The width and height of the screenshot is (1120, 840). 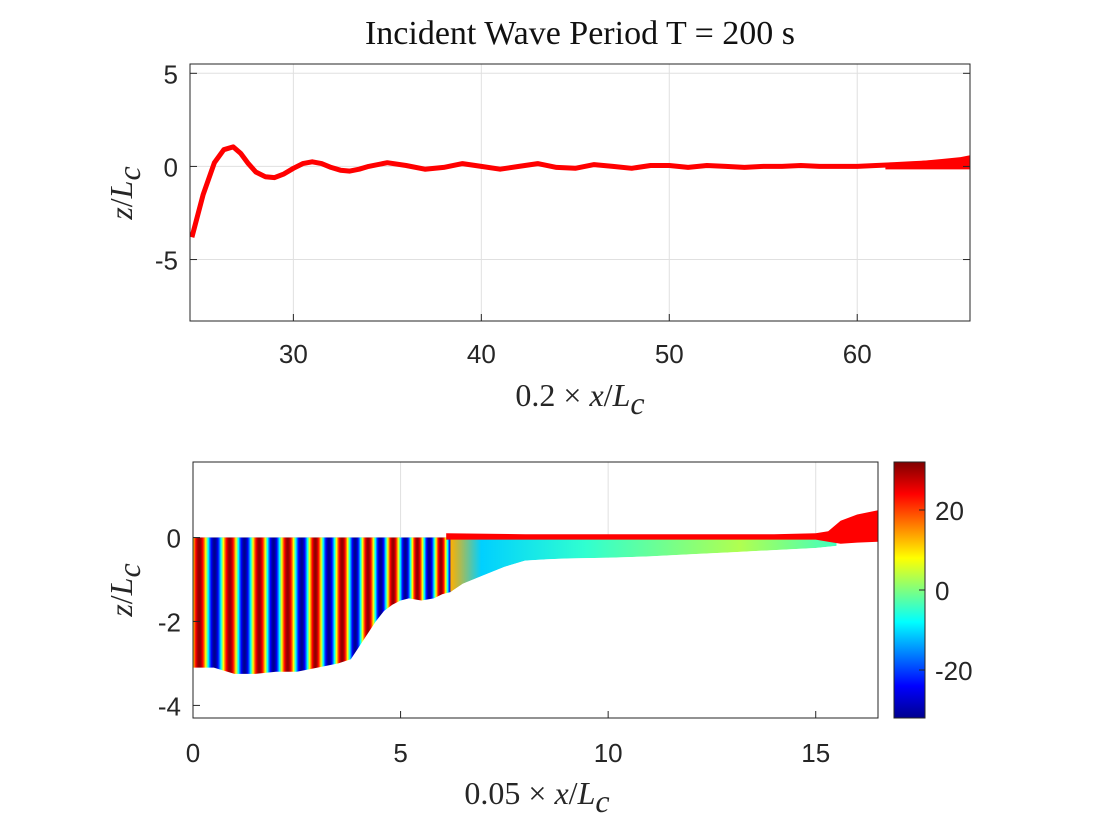 I want to click on top-tick-label-y: -5, so click(x=166, y=261).